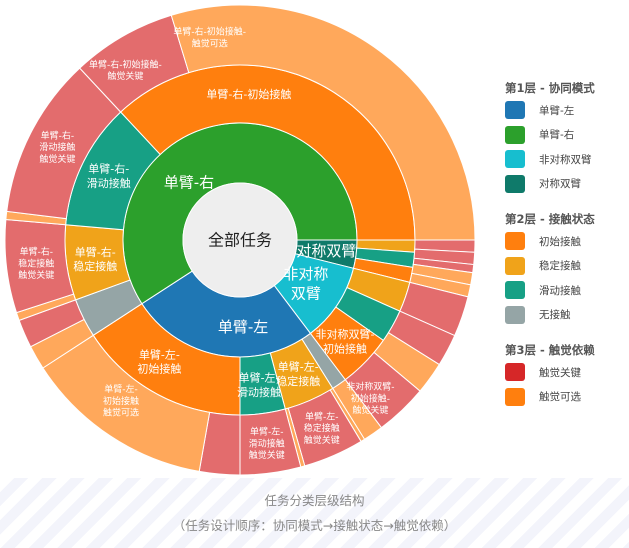 The width and height of the screenshot is (629, 548). I want to click on legend-label: 触觉可选, so click(560, 397).